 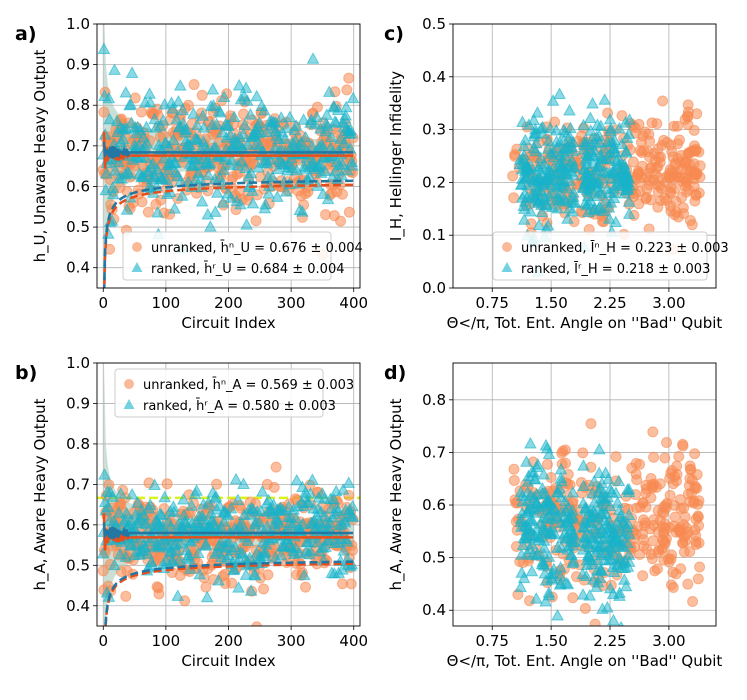 What do you see at coordinates (625, 248) in the screenshot?
I see `legend-label: unranked, Īⁿ_H = 0.223 ± 0.003` at bounding box center [625, 248].